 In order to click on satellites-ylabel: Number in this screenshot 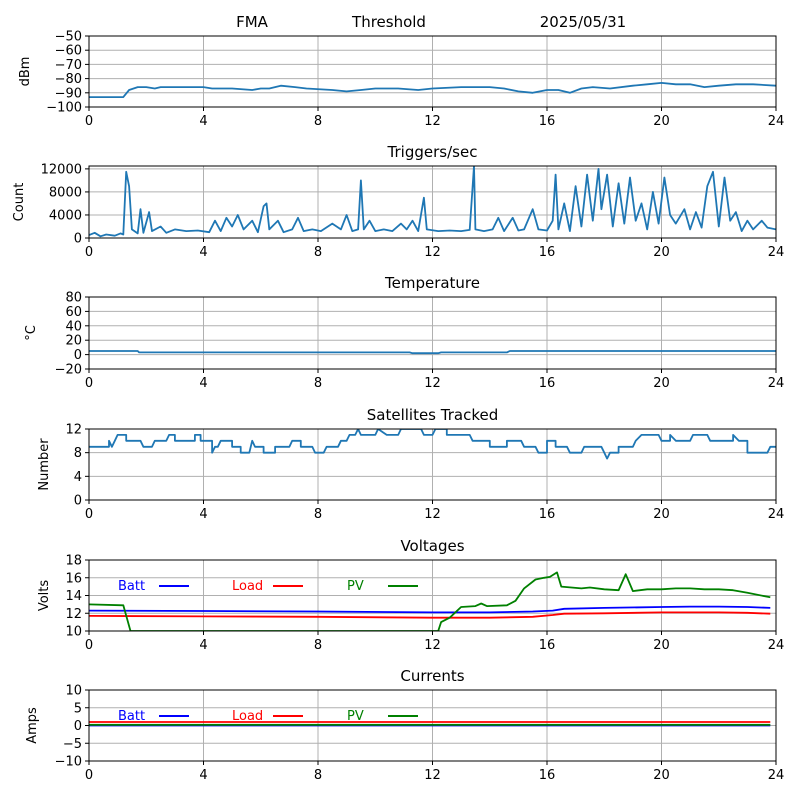, I will do `click(44, 464)`.